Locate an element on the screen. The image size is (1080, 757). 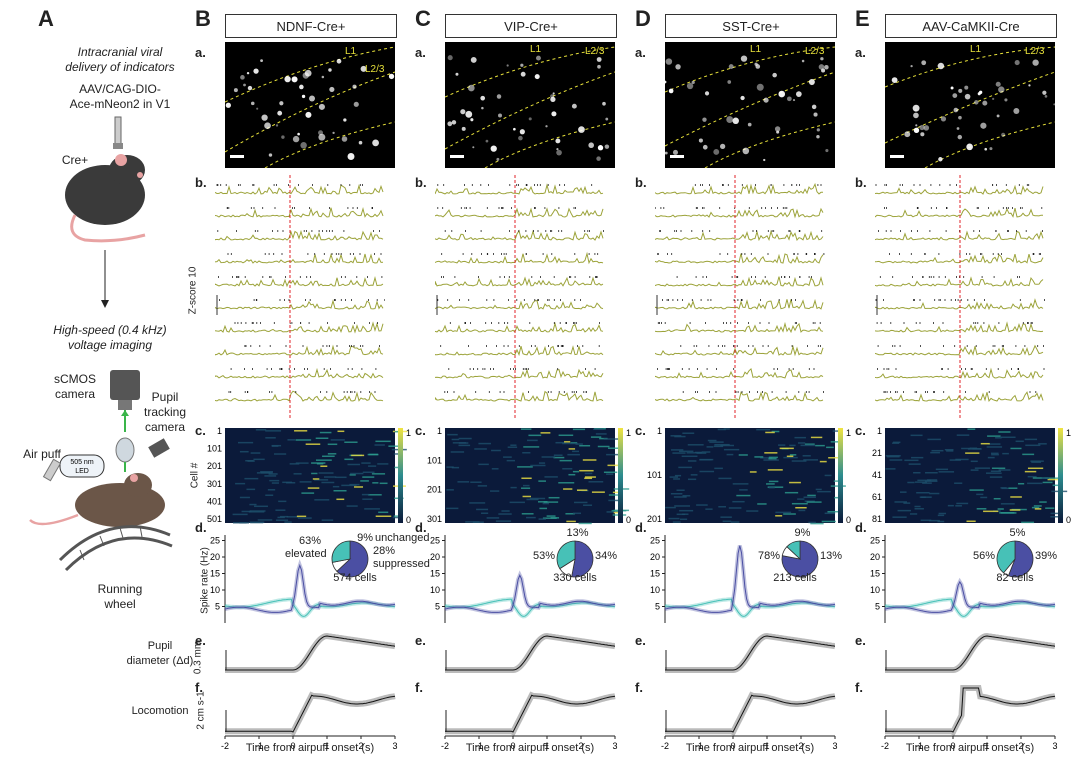
x-tick: 0 is located at coordinates (292, 746).